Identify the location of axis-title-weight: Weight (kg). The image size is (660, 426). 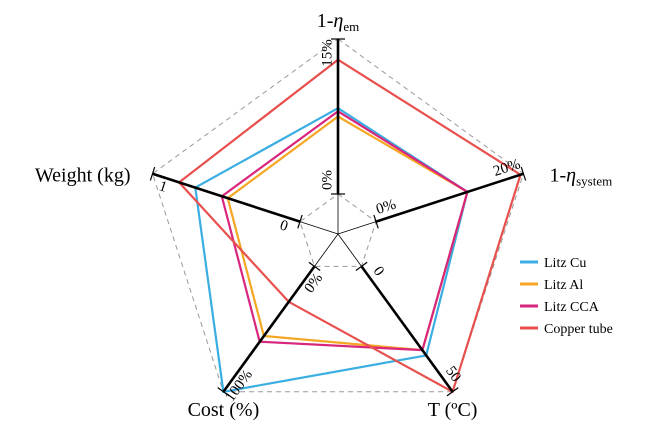
(83, 176).